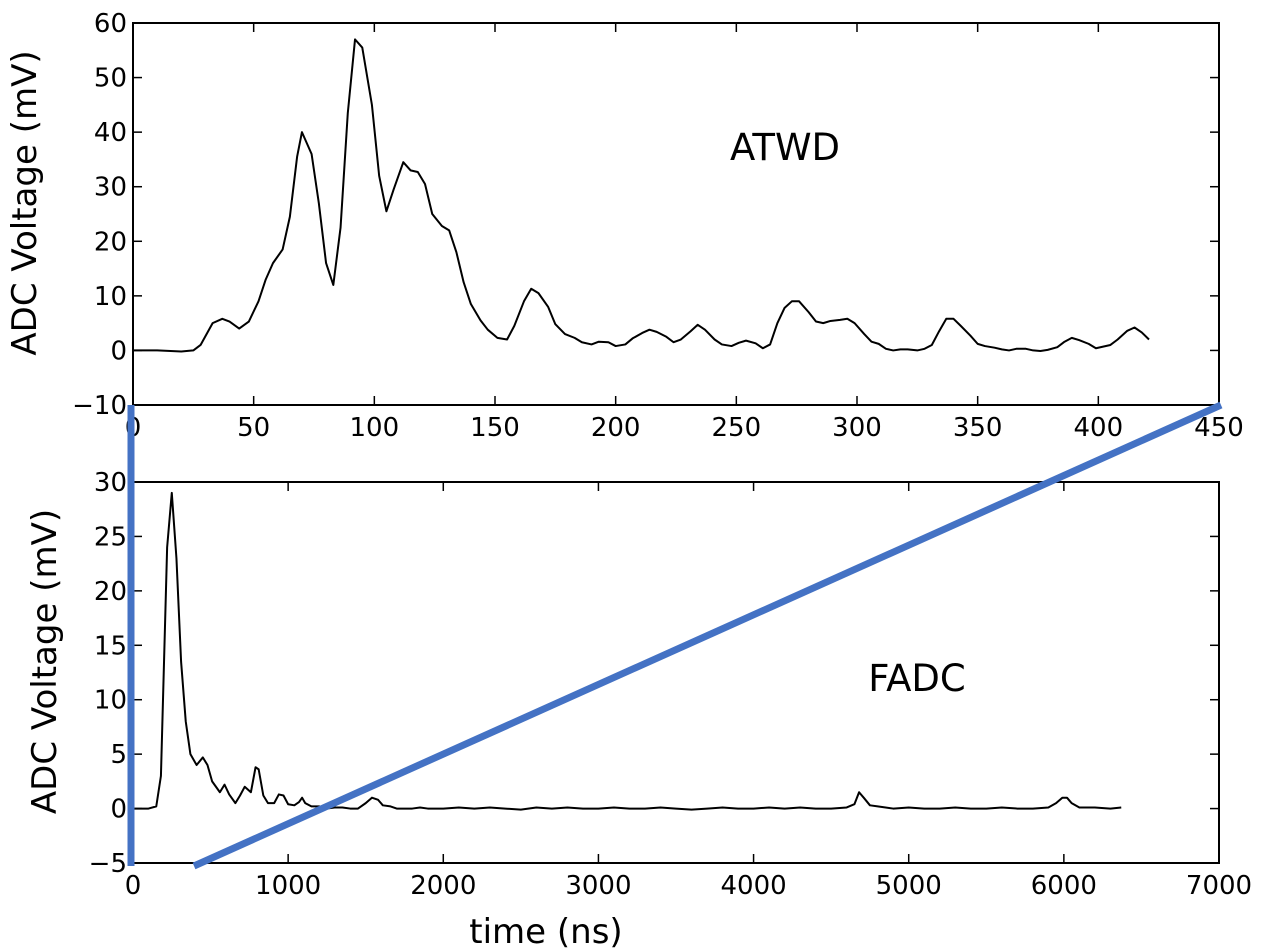  Describe the element at coordinates (375, 428) in the screenshot. I see `x-tick-label: 100` at that location.